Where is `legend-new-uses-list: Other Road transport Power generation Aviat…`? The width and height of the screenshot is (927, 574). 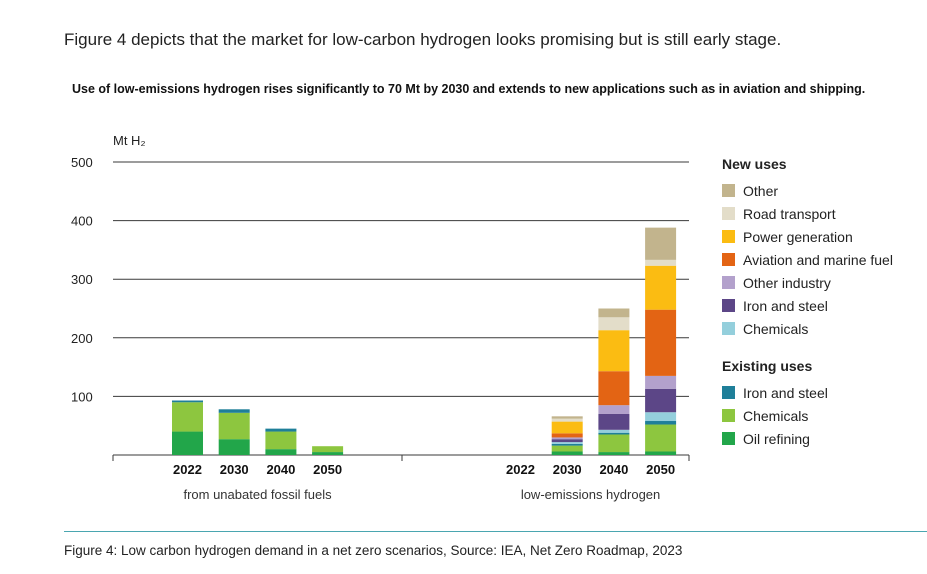
legend-new-uses-list: Other Road transport Power generation Aviat… is located at coordinates (807, 259).